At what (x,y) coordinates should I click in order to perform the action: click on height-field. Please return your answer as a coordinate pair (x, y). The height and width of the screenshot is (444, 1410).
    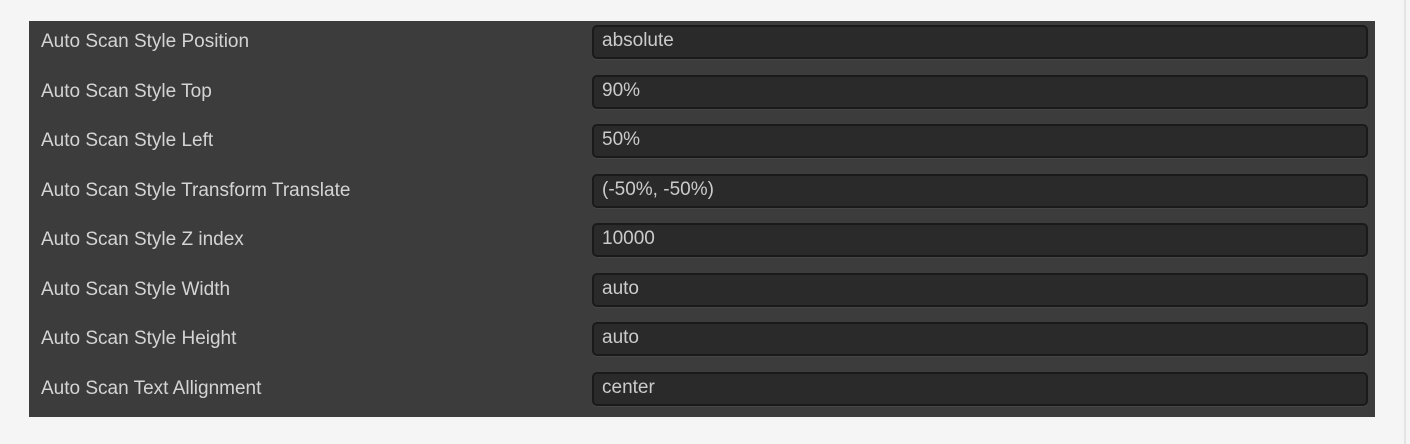
    Looking at the image, I should click on (980, 339).